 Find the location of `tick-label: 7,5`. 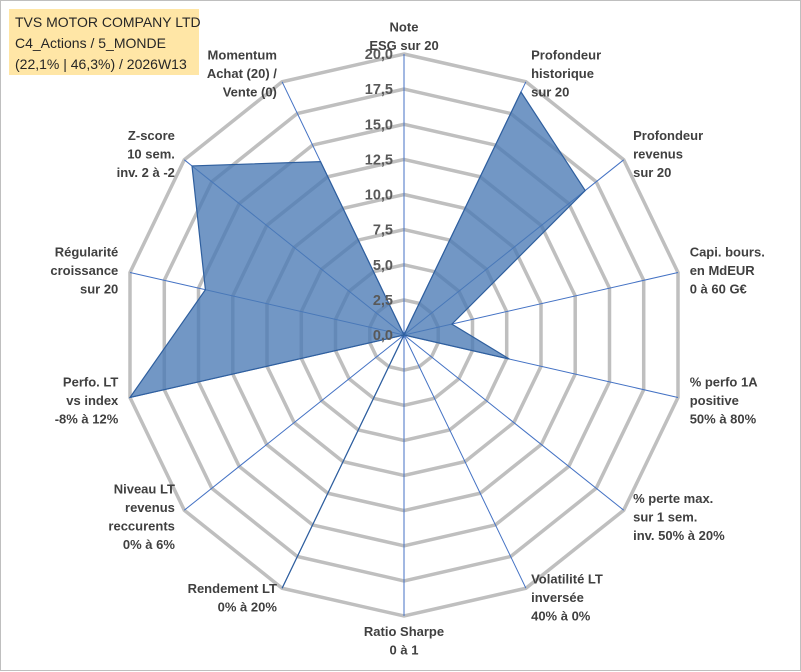

tick-label: 7,5 is located at coordinates (383, 231).